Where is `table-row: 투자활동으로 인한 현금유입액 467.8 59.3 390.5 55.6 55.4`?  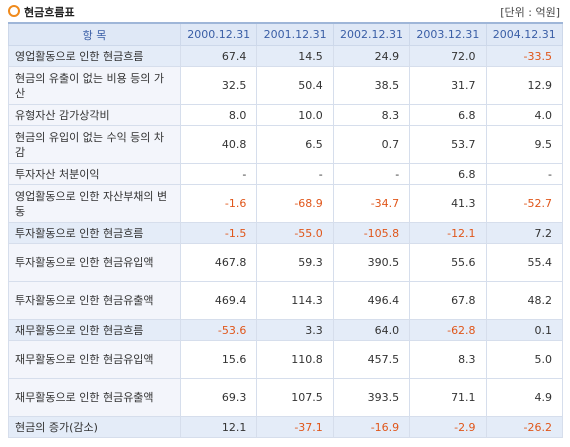
table-row: 투자활동으로 인한 현금유입액 467.8 59.3 390.5 55.6 55.4 is located at coordinates (286, 262).